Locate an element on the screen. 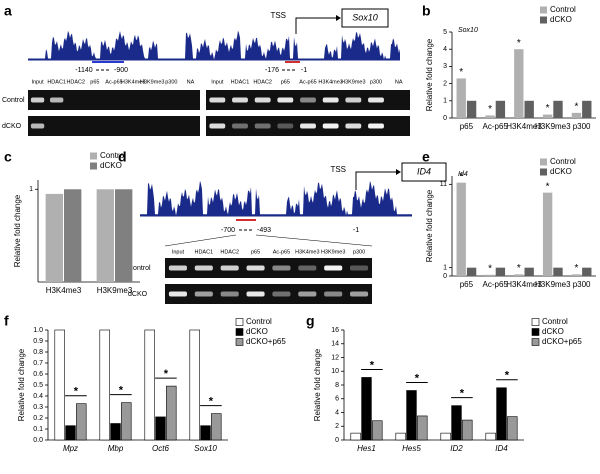 Image resolution: width=600 pixels, height=474 pixels. y-tick-label: 0.6 is located at coordinates (38, 374).